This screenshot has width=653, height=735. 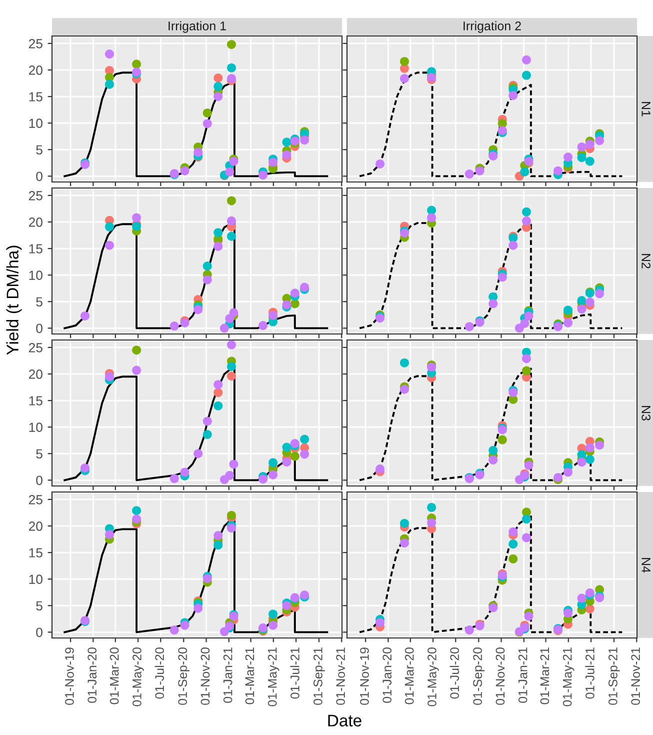 What do you see at coordinates (35, 70) in the screenshot?
I see `y-tick-label: 20` at bounding box center [35, 70].